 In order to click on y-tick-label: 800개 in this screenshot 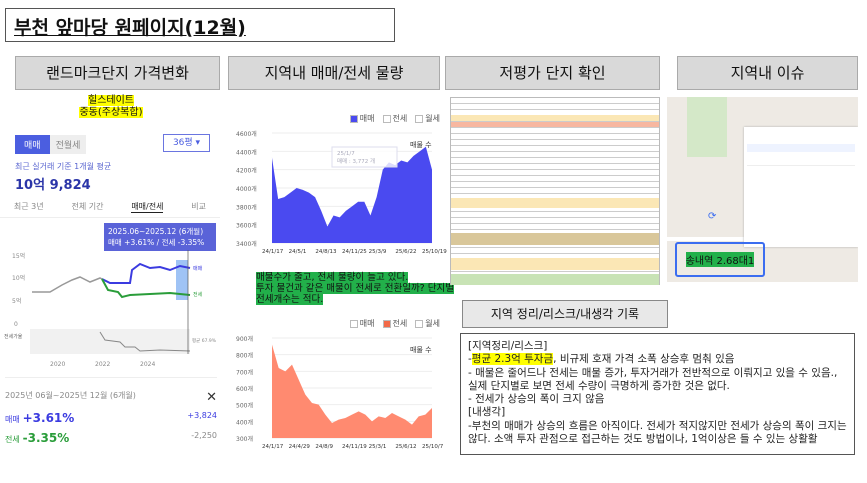, I will do `click(244, 356)`.